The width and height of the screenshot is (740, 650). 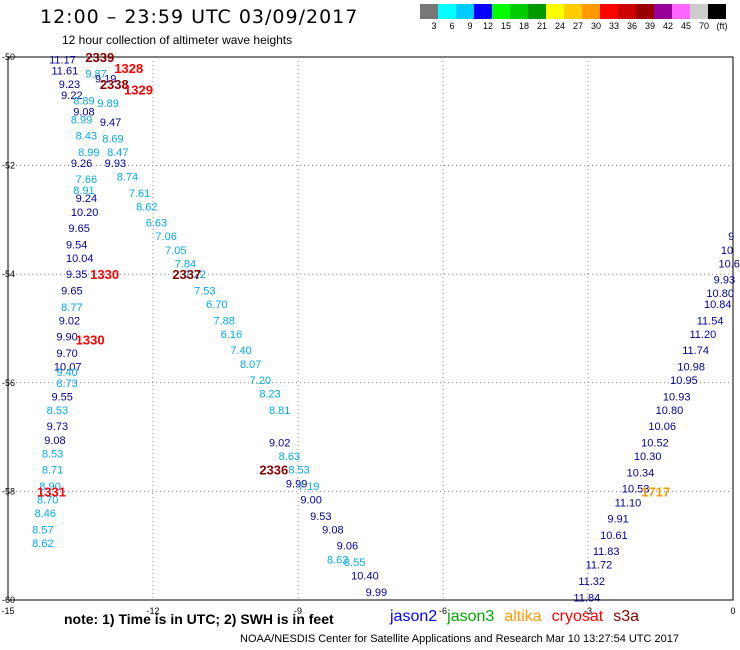 I want to click on x-tick-label: 0, so click(x=732, y=611).